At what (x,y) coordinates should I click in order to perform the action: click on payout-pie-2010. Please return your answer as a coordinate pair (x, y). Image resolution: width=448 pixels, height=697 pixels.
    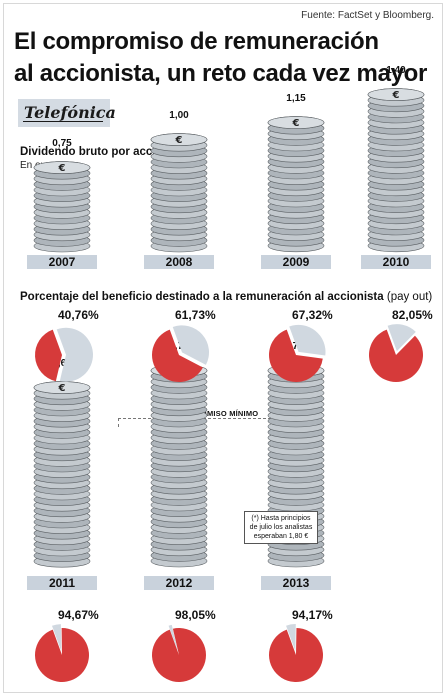
    Looking at the image, I should click on (396, 353).